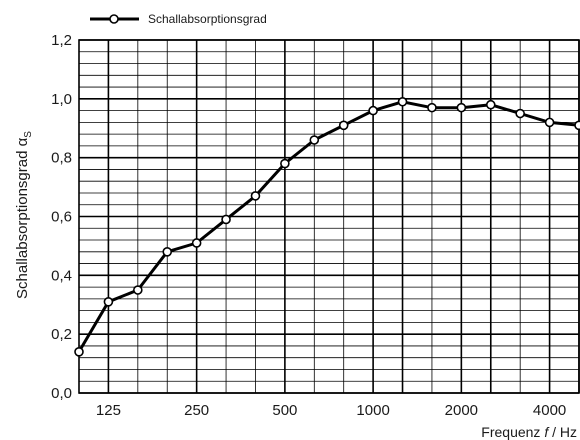  I want to click on y-tick-label: 0,6, so click(61, 217).